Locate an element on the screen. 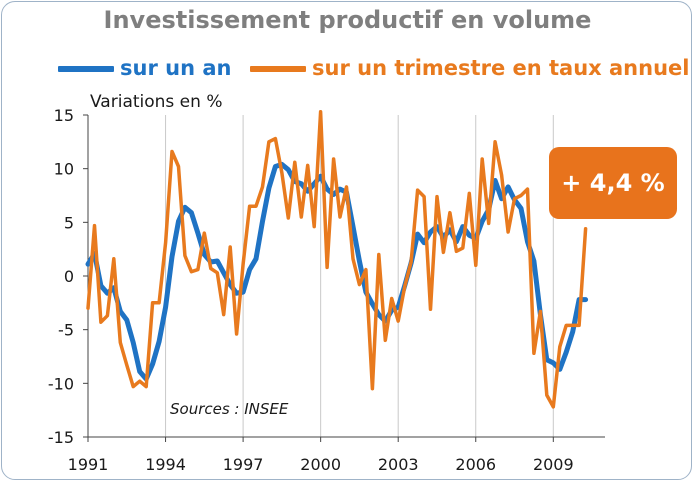 This screenshot has width=695, height=483. y-axis-label: Variations en % is located at coordinates (156, 102).